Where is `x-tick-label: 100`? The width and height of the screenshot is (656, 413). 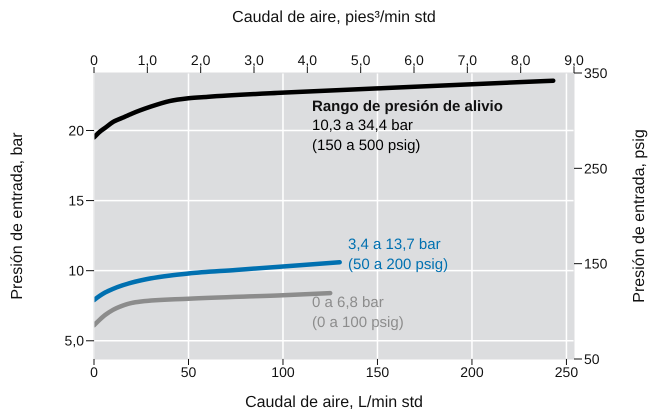 x-tick-label: 100 is located at coordinates (283, 372).